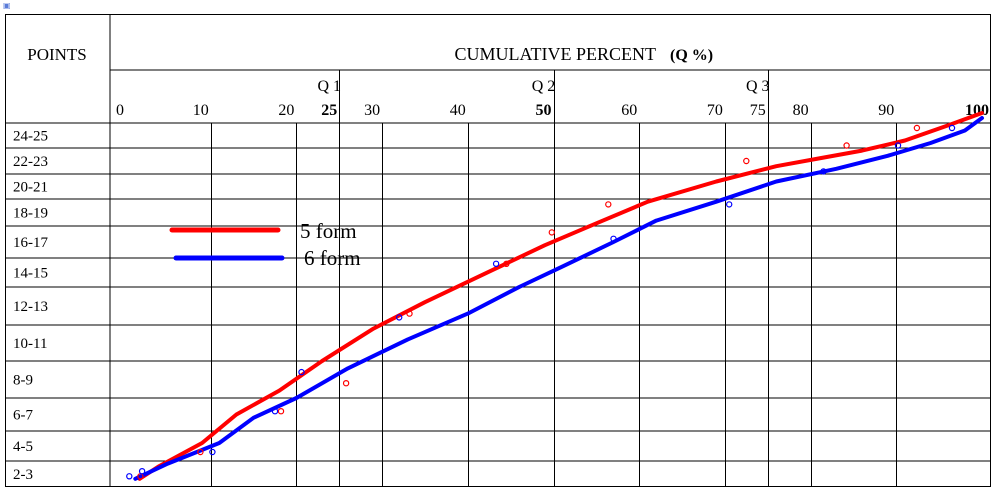 Image resolution: width=994 pixels, height=489 pixels. Describe the element at coordinates (715, 110) in the screenshot. I see `x-tick-label: 70` at that location.